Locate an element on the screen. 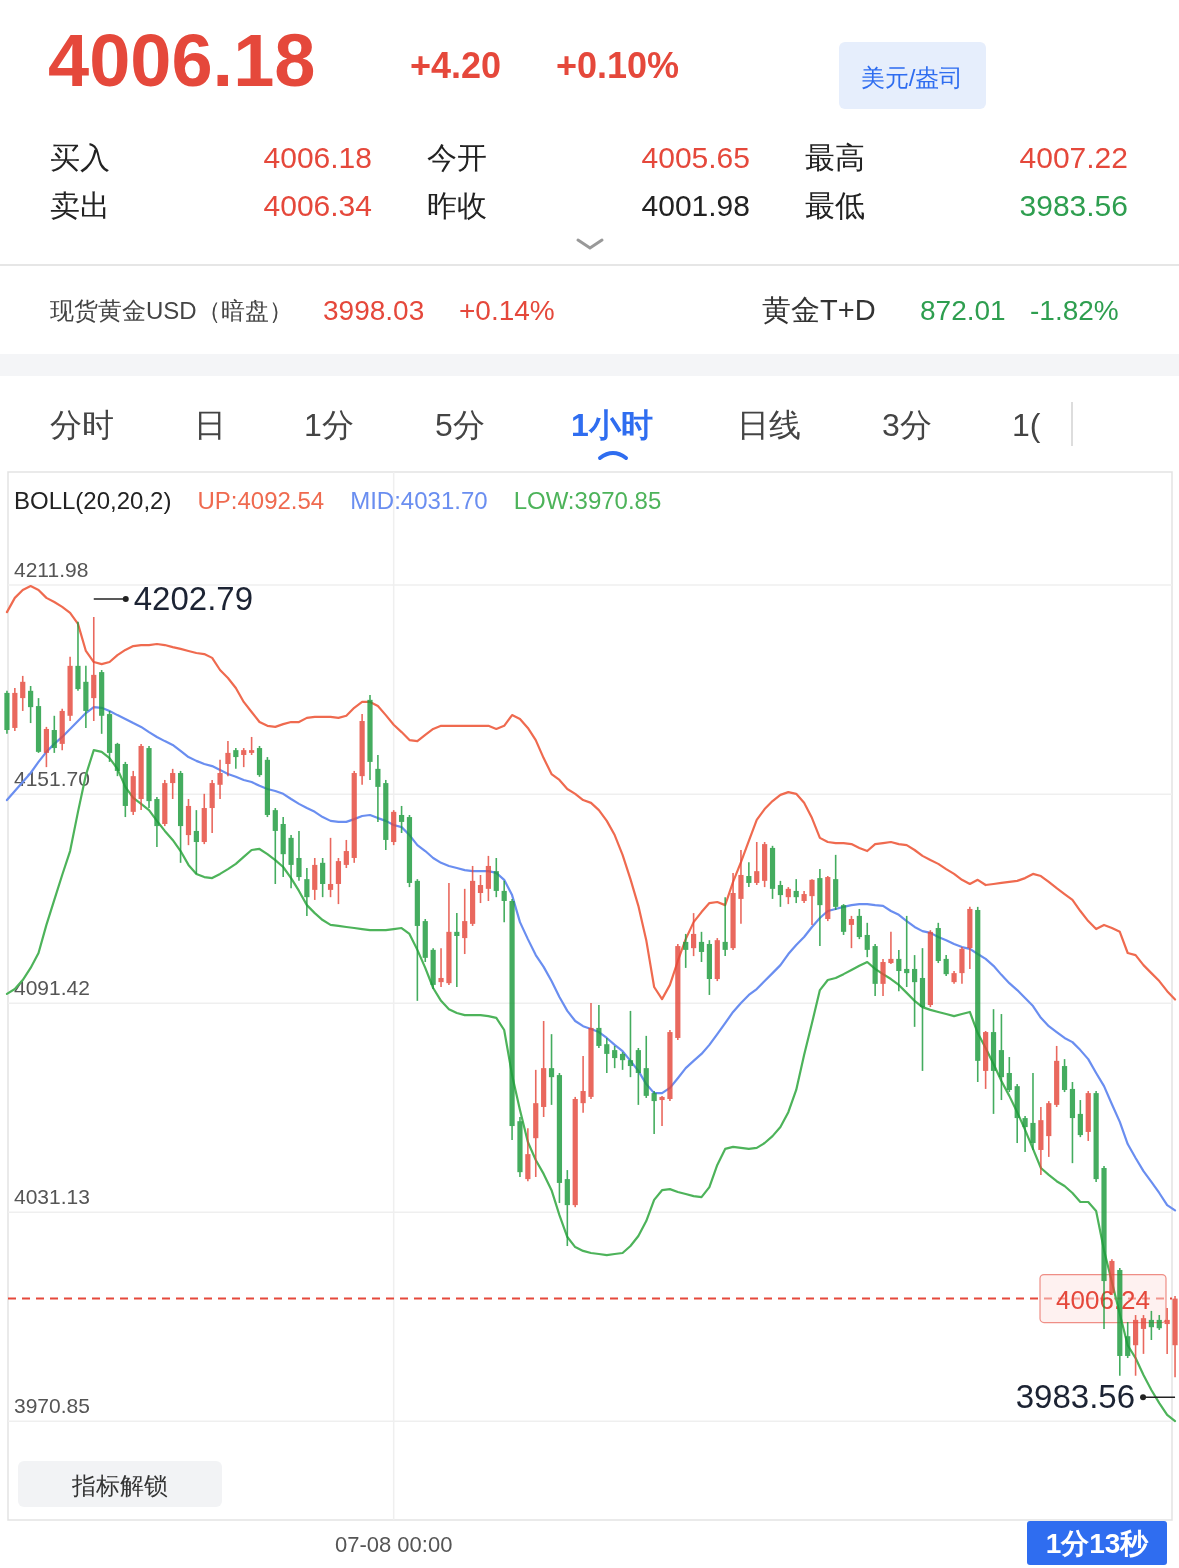  text: 最高 is located at coordinates (835, 157).